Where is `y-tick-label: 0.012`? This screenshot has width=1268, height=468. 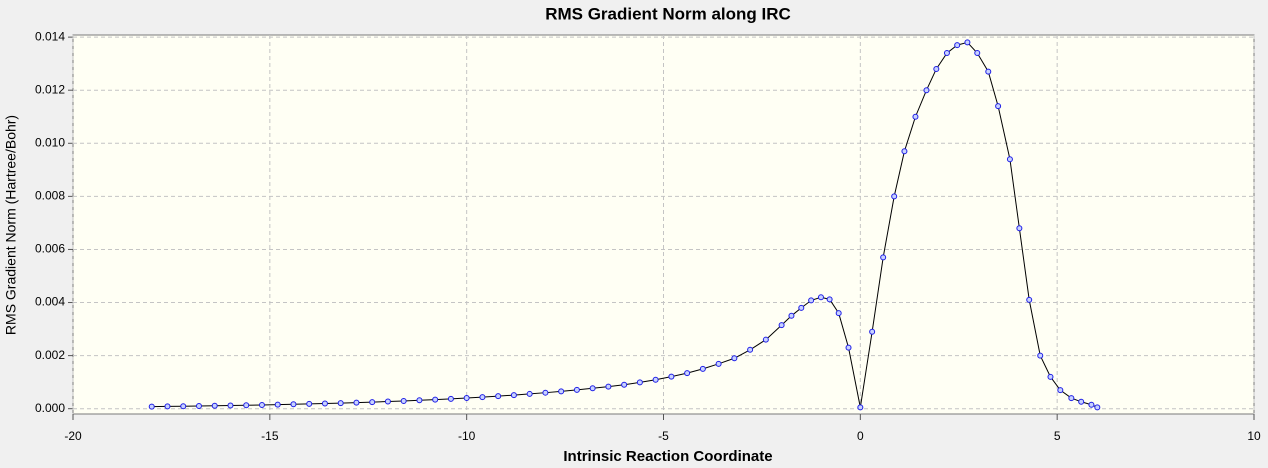 y-tick-label: 0.012 is located at coordinates (50, 89).